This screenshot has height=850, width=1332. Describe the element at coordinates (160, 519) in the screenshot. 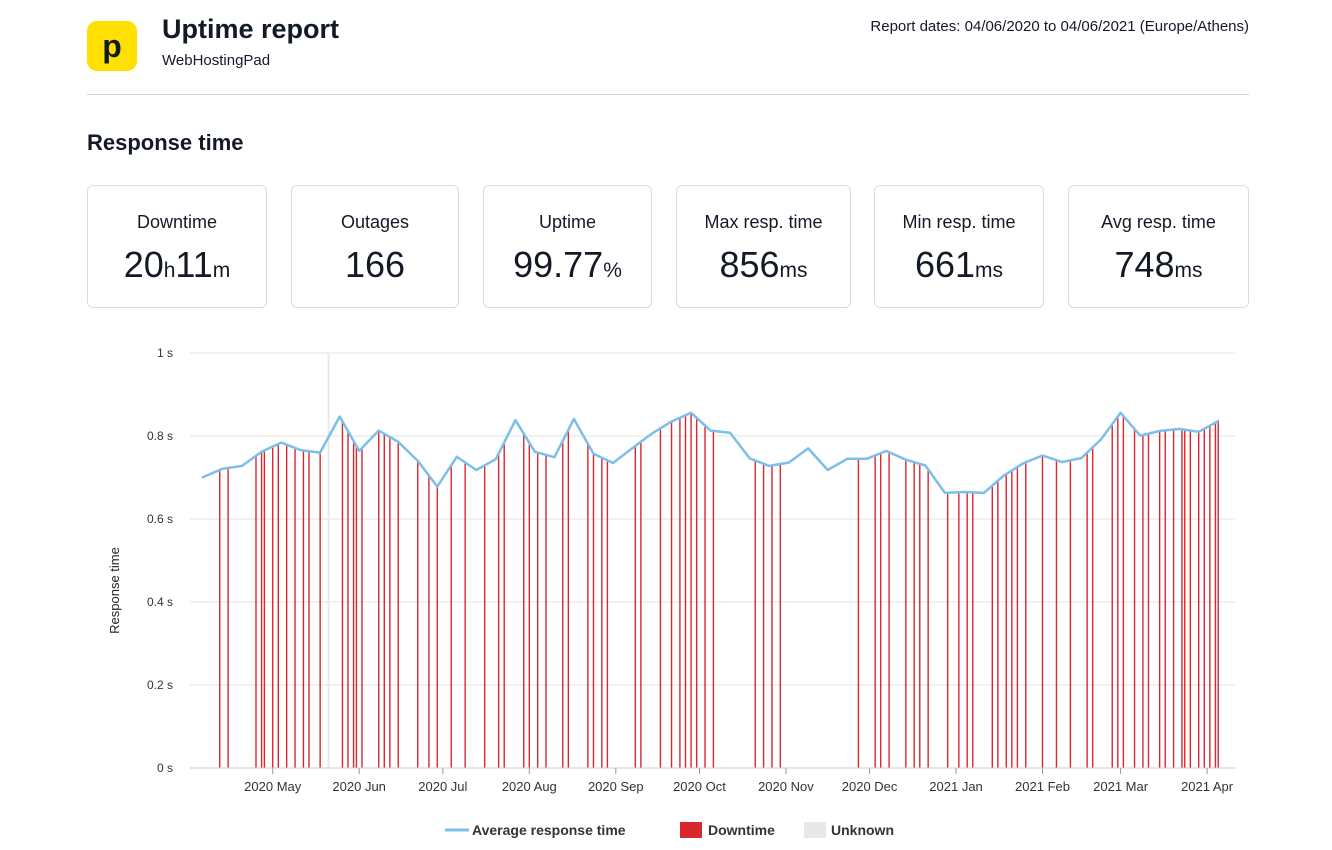

I see `y-tick-label: 0.6 s` at that location.